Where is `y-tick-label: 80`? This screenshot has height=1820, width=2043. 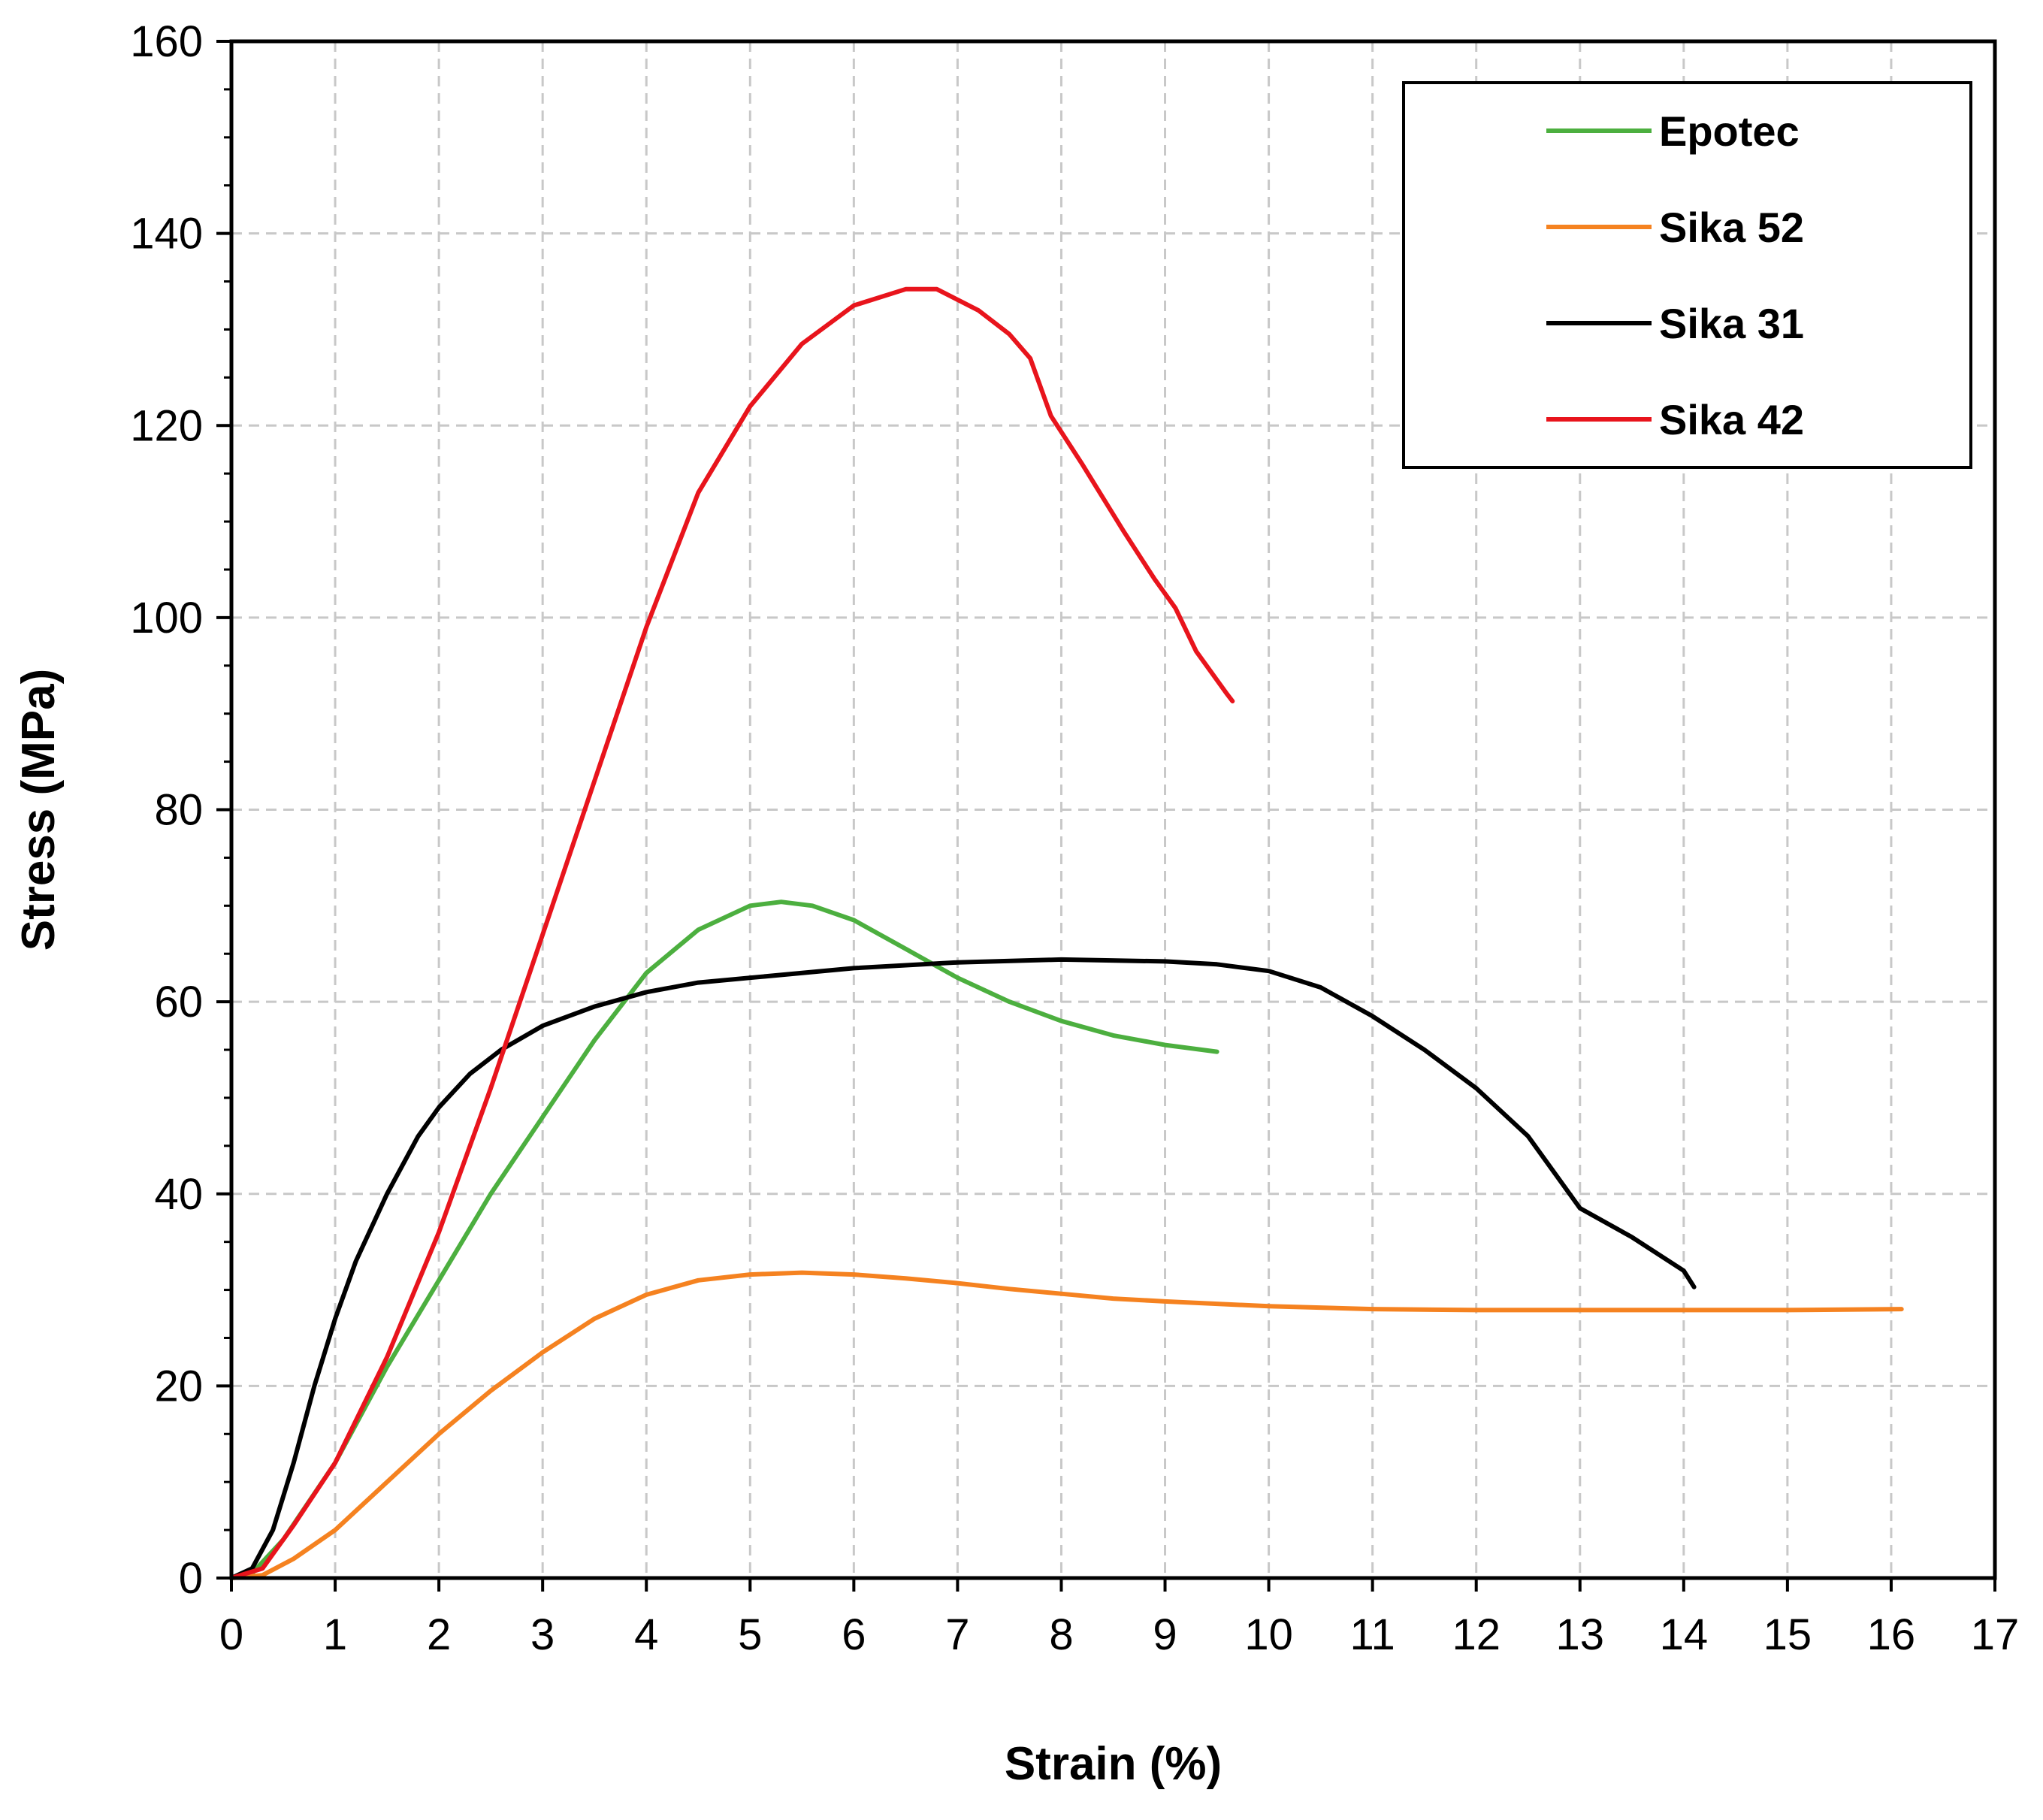
y-tick-label: 80 is located at coordinates (178, 810).